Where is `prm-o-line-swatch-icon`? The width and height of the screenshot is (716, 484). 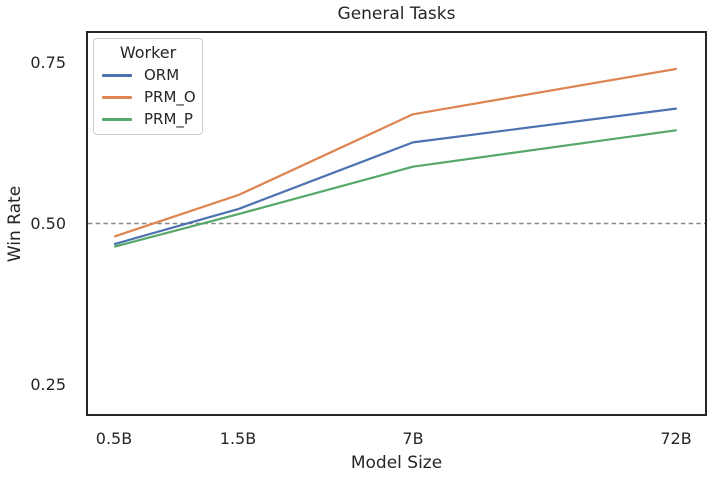 prm-o-line-swatch-icon is located at coordinates (117, 97).